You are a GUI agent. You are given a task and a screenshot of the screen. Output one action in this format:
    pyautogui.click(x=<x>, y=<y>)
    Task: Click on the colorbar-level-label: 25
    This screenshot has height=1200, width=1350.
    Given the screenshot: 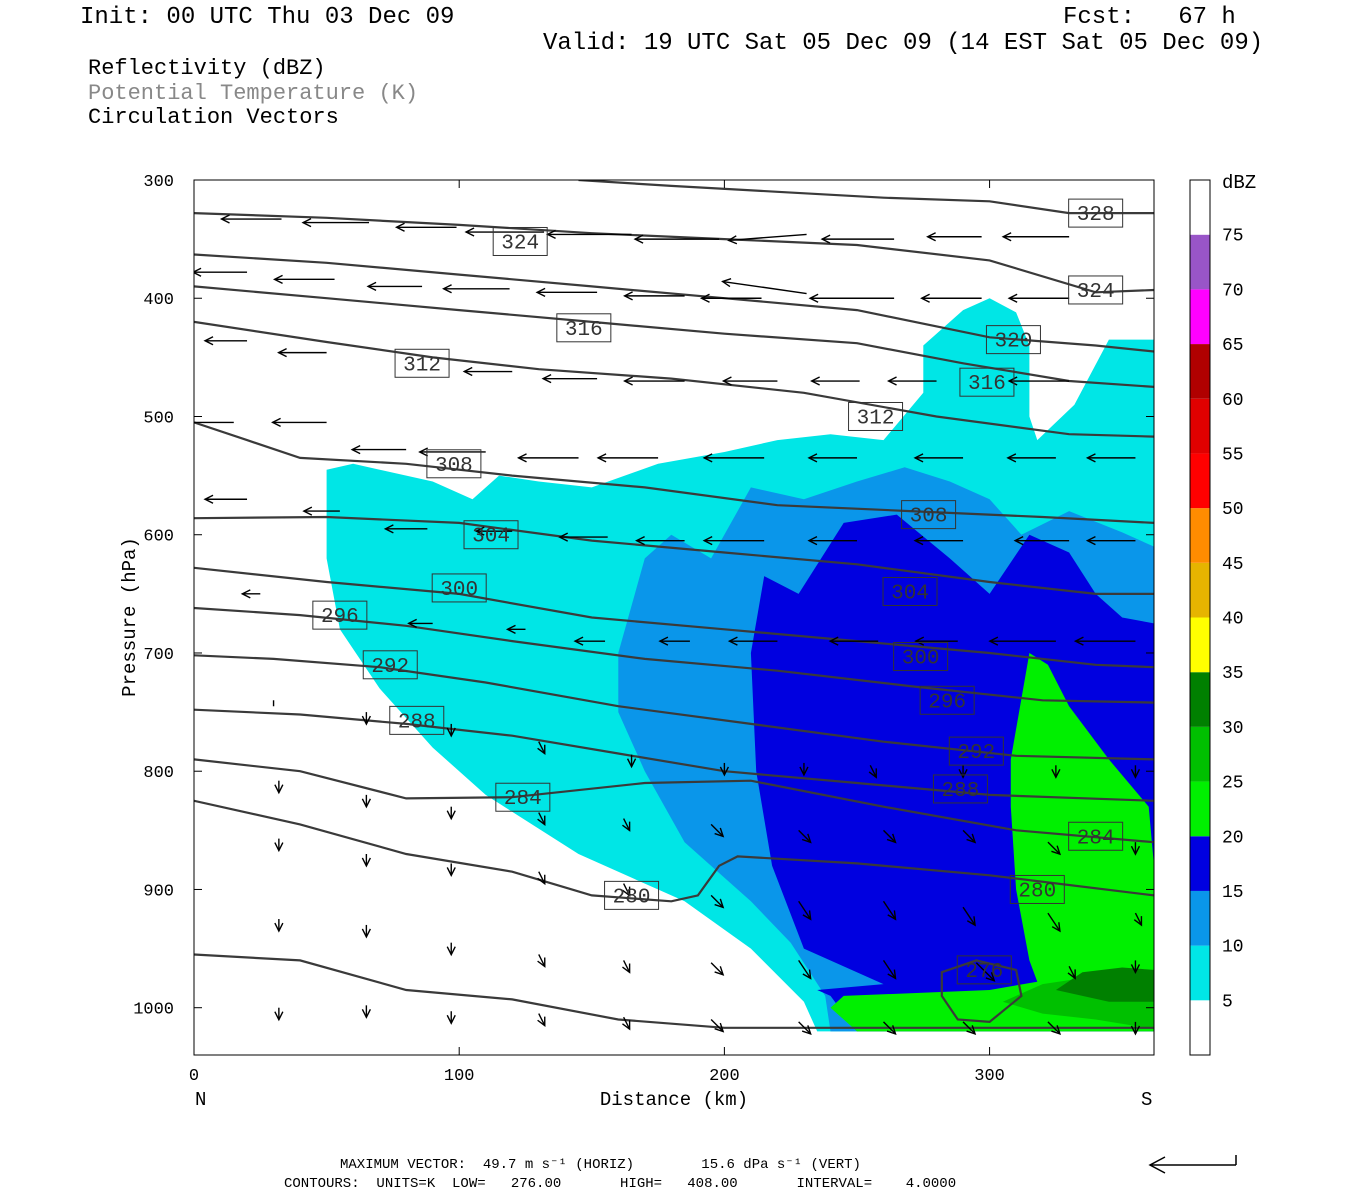 What is the action you would take?
    pyautogui.click(x=1233, y=784)
    